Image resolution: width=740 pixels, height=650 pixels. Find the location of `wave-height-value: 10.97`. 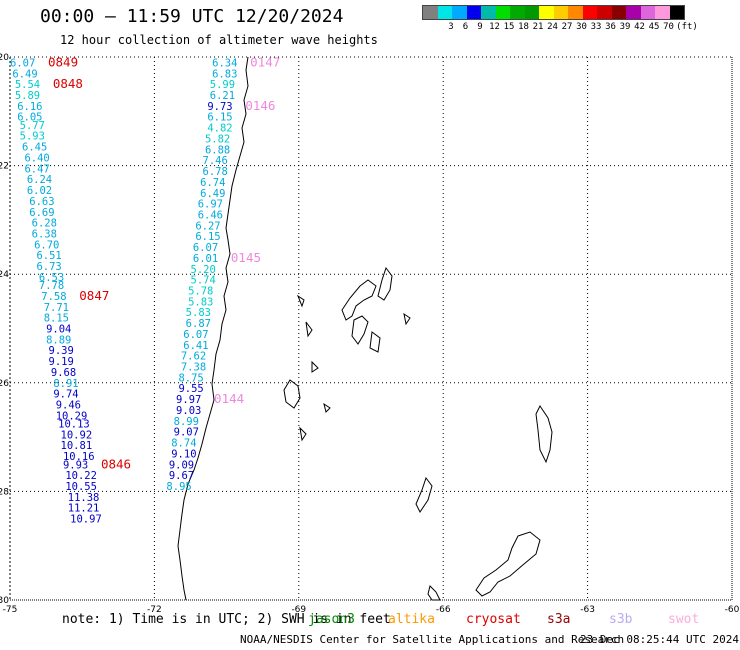

wave-height-value: 10.97 is located at coordinates (86, 520).